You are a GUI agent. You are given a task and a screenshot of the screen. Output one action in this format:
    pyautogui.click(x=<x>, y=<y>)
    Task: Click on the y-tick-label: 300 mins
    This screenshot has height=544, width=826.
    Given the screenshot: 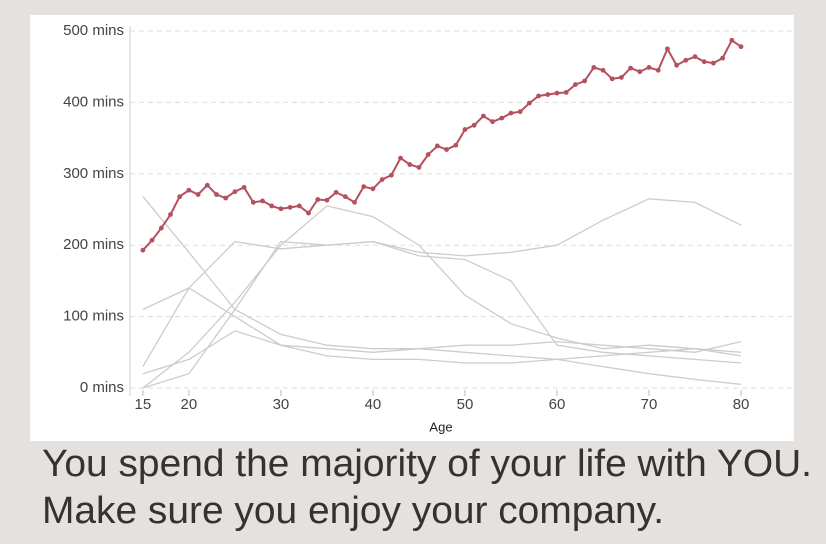 What is the action you would take?
    pyautogui.click(x=93, y=173)
    